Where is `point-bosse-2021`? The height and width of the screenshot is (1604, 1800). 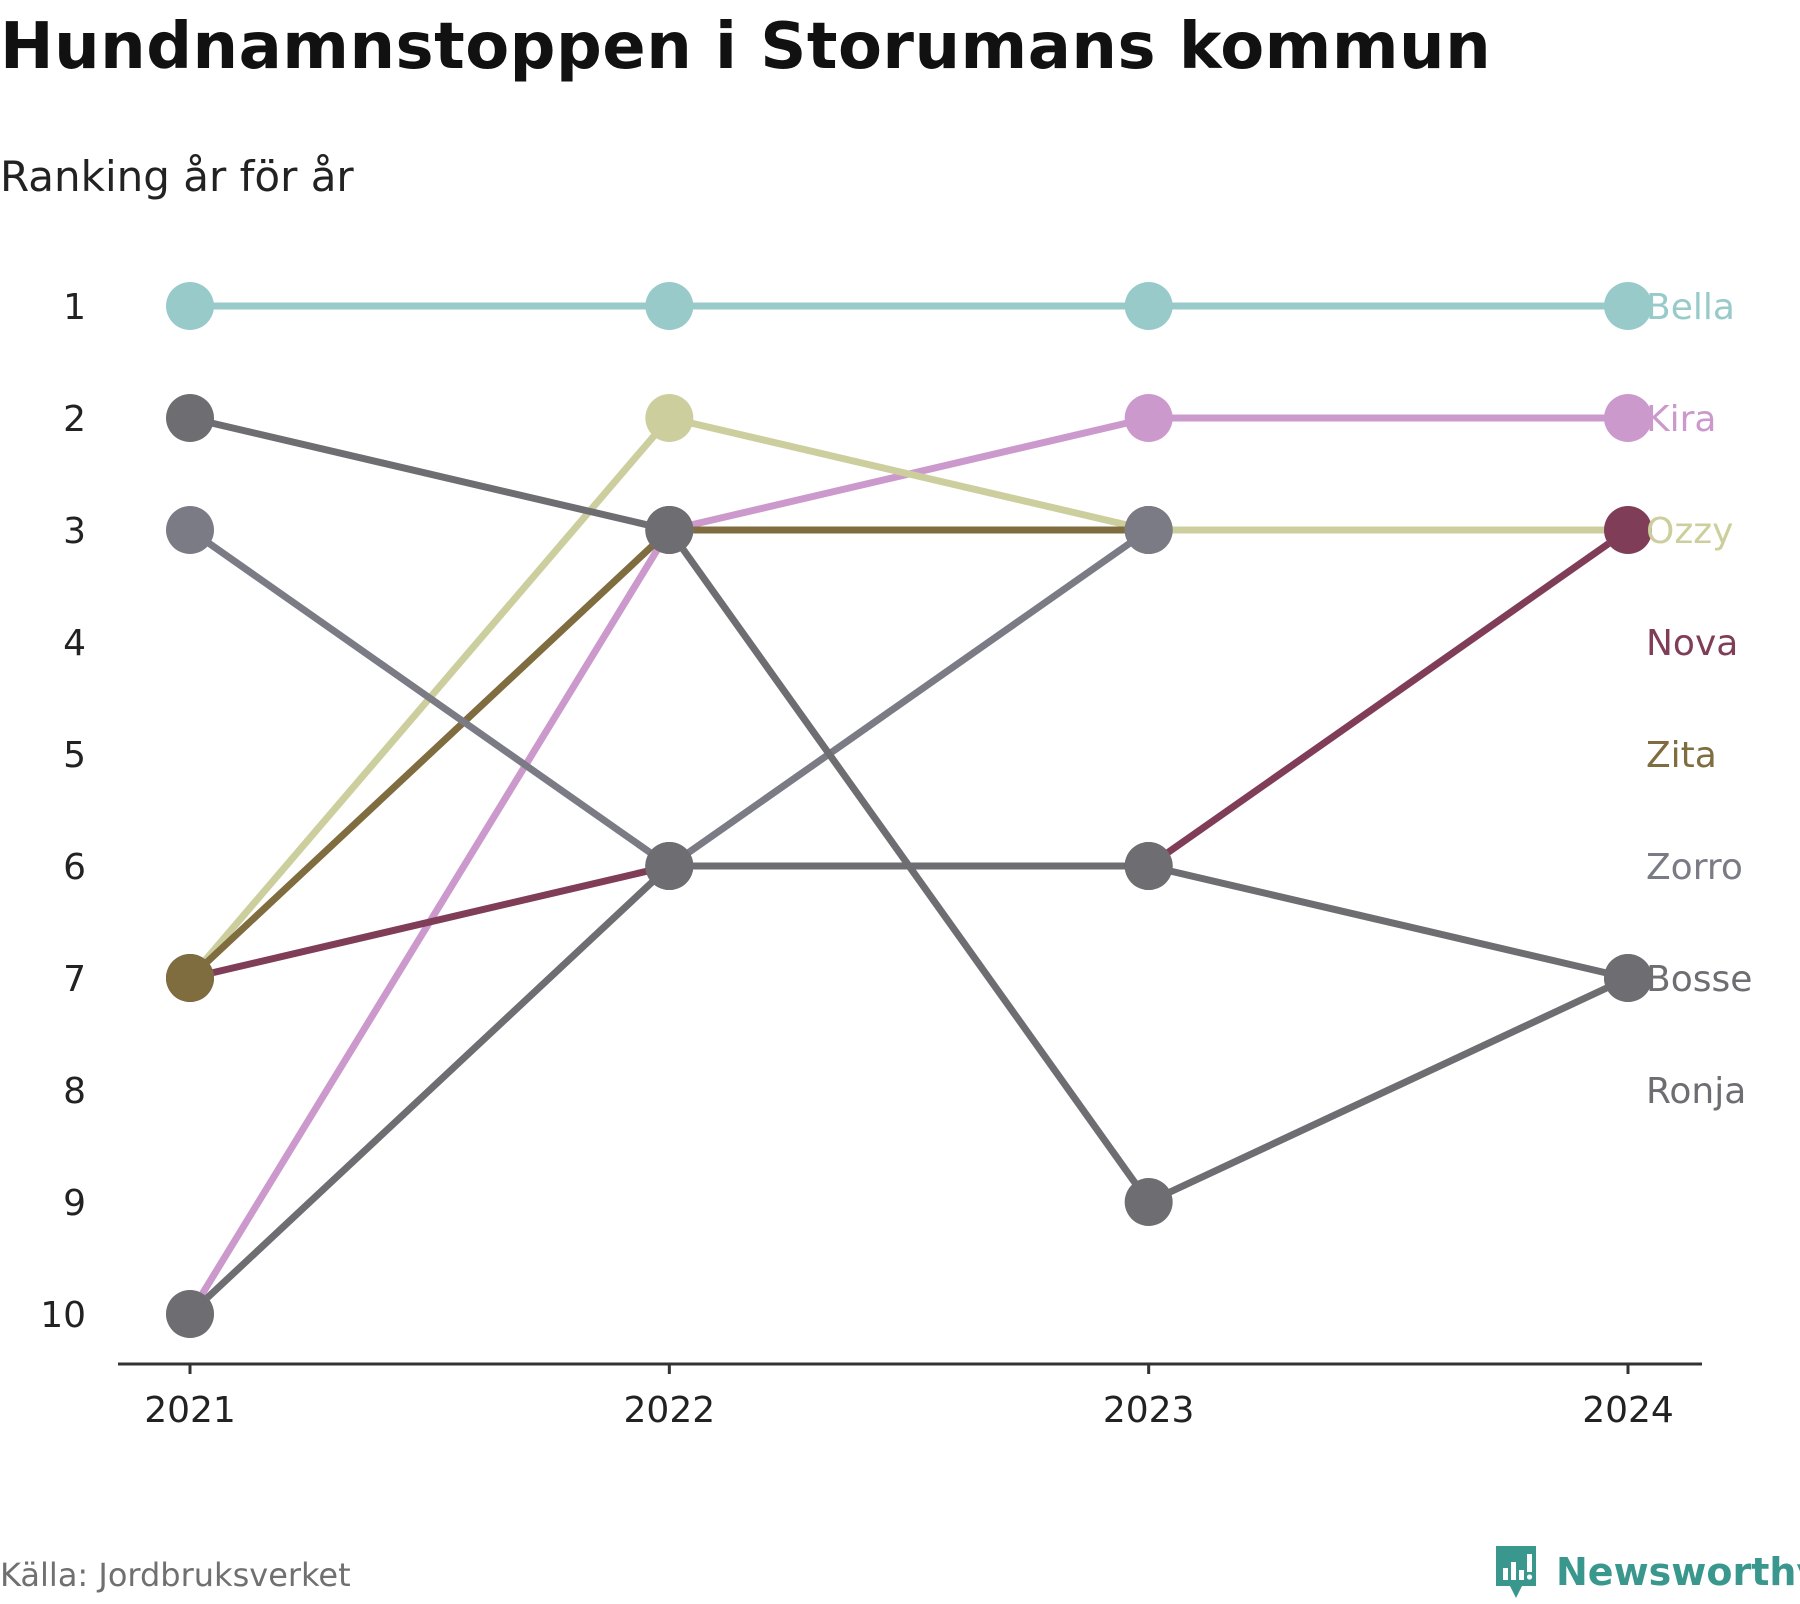 point-bosse-2021 is located at coordinates (190, 418).